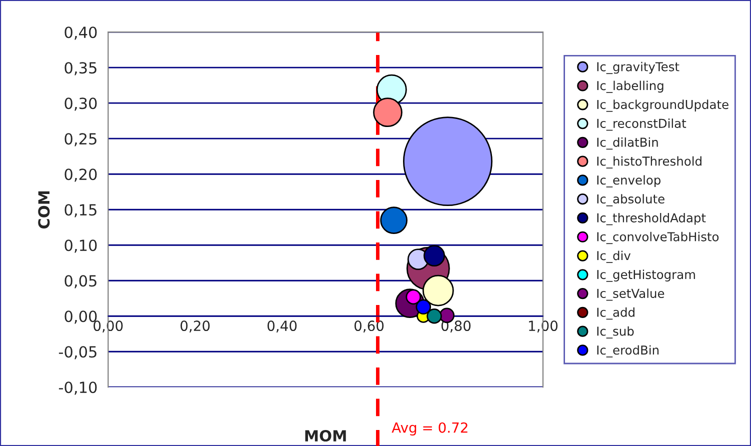  What do you see at coordinates (80, 104) in the screenshot?
I see `y-tick-label: 0,30` at bounding box center [80, 104].